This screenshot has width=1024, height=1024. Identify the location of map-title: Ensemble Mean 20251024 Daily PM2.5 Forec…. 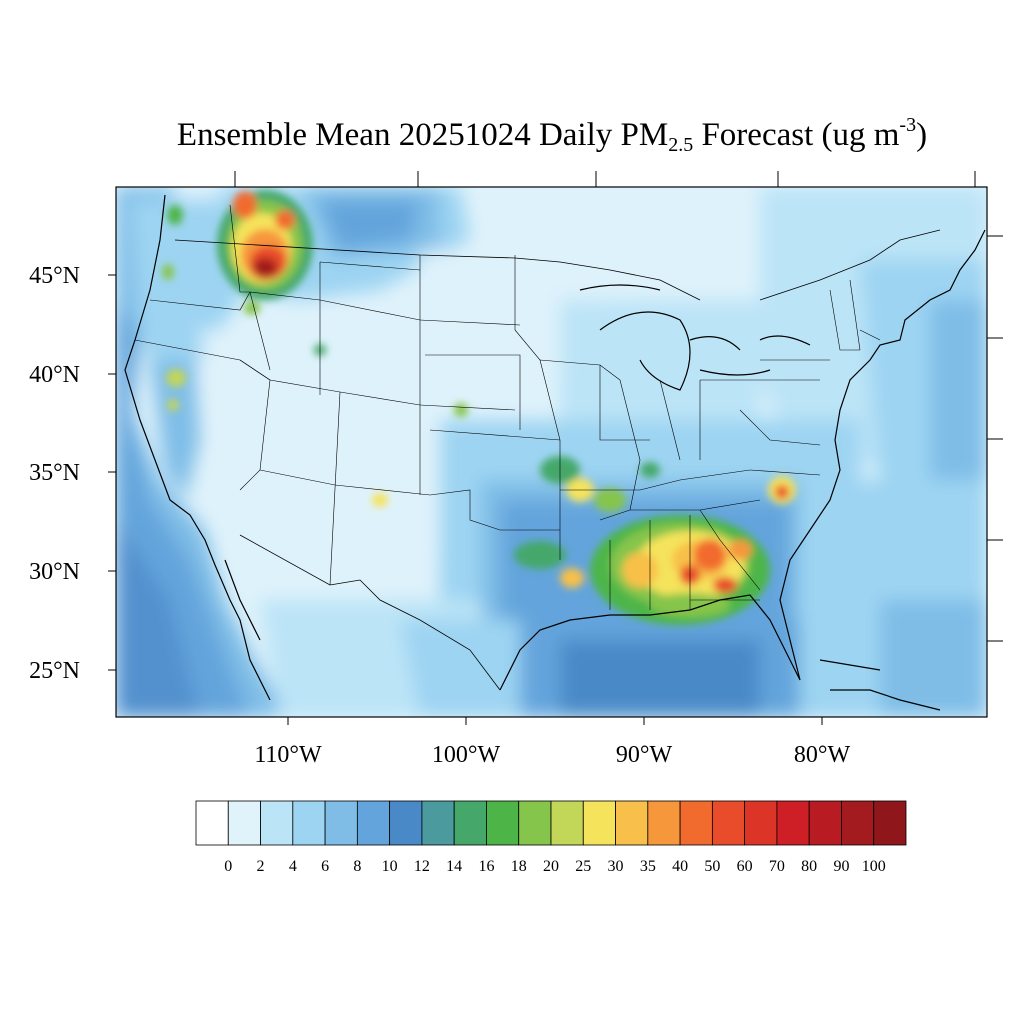
(512, 135).